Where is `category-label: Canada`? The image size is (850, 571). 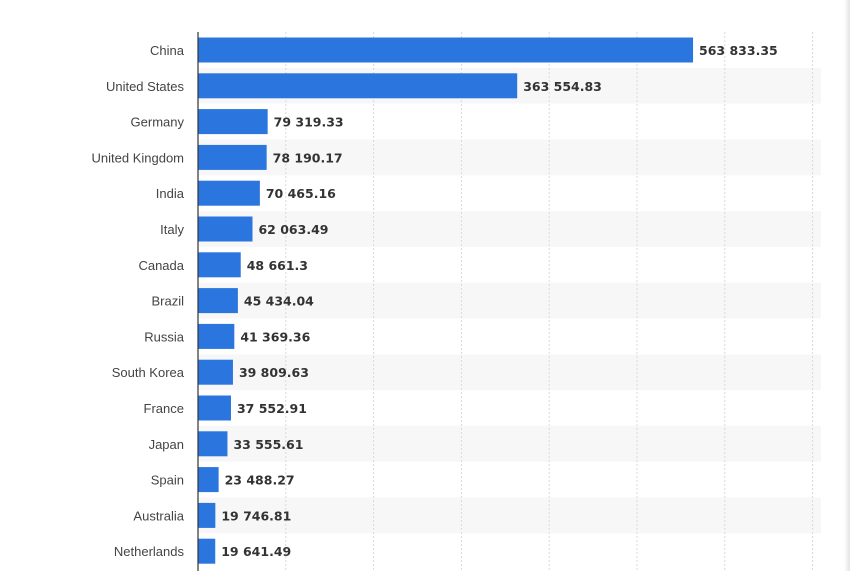
category-label: Canada is located at coordinates (161, 265).